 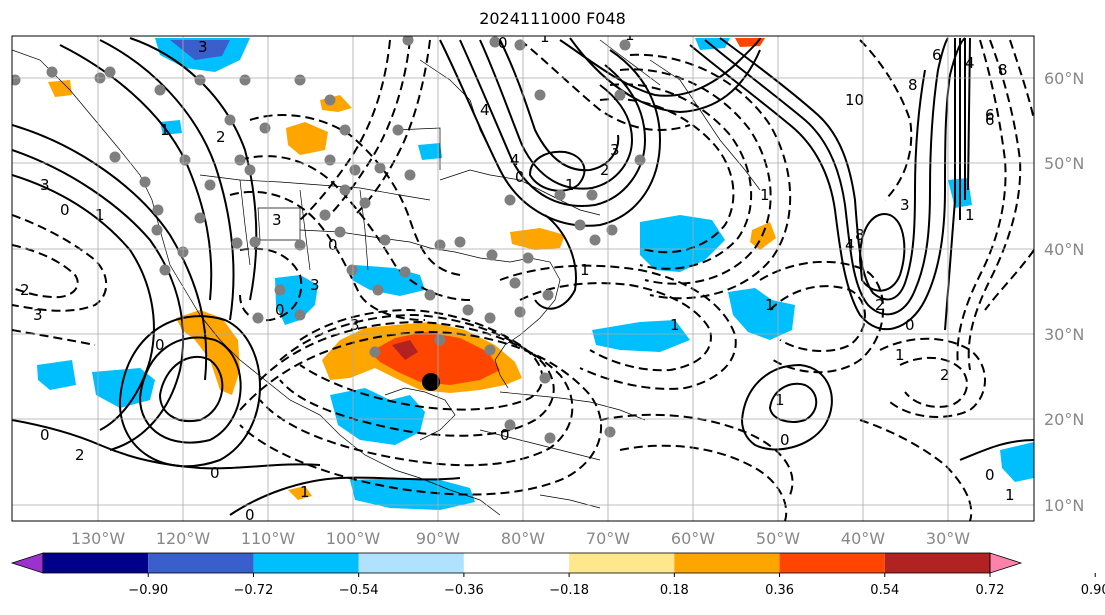 What do you see at coordinates (1064, 163) in the screenshot?
I see `lat-label: 50°N` at bounding box center [1064, 163].